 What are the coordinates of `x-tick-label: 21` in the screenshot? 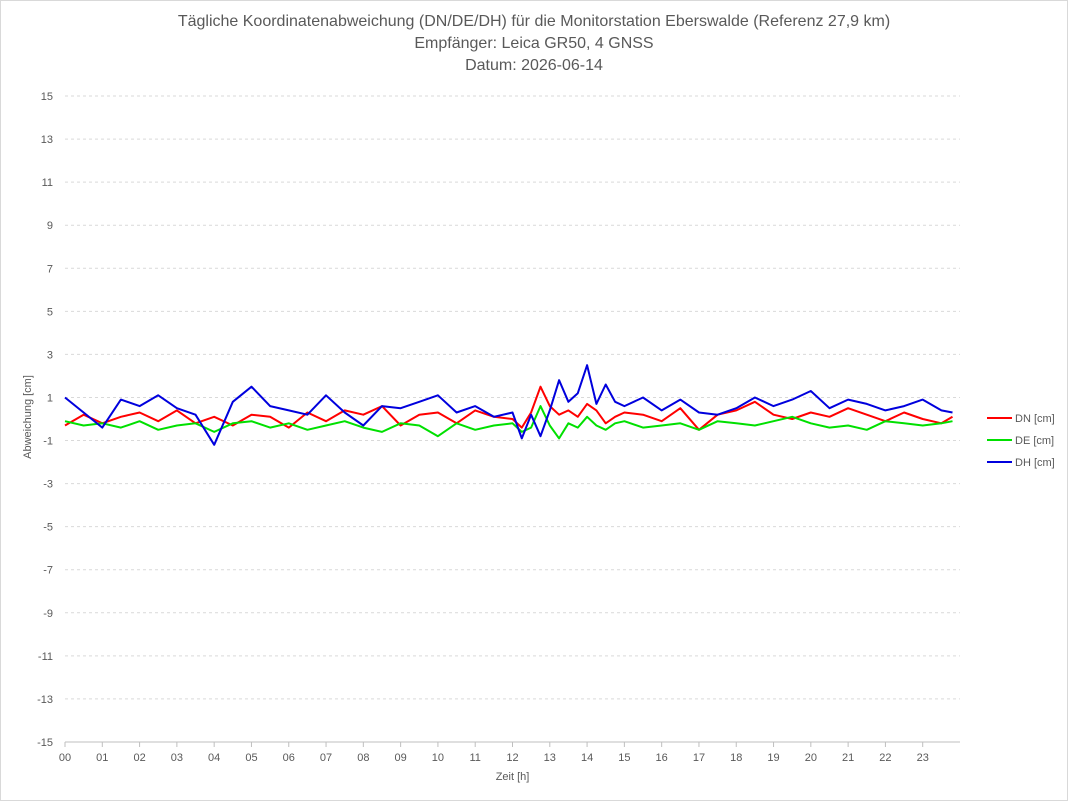 It's located at (848, 758).